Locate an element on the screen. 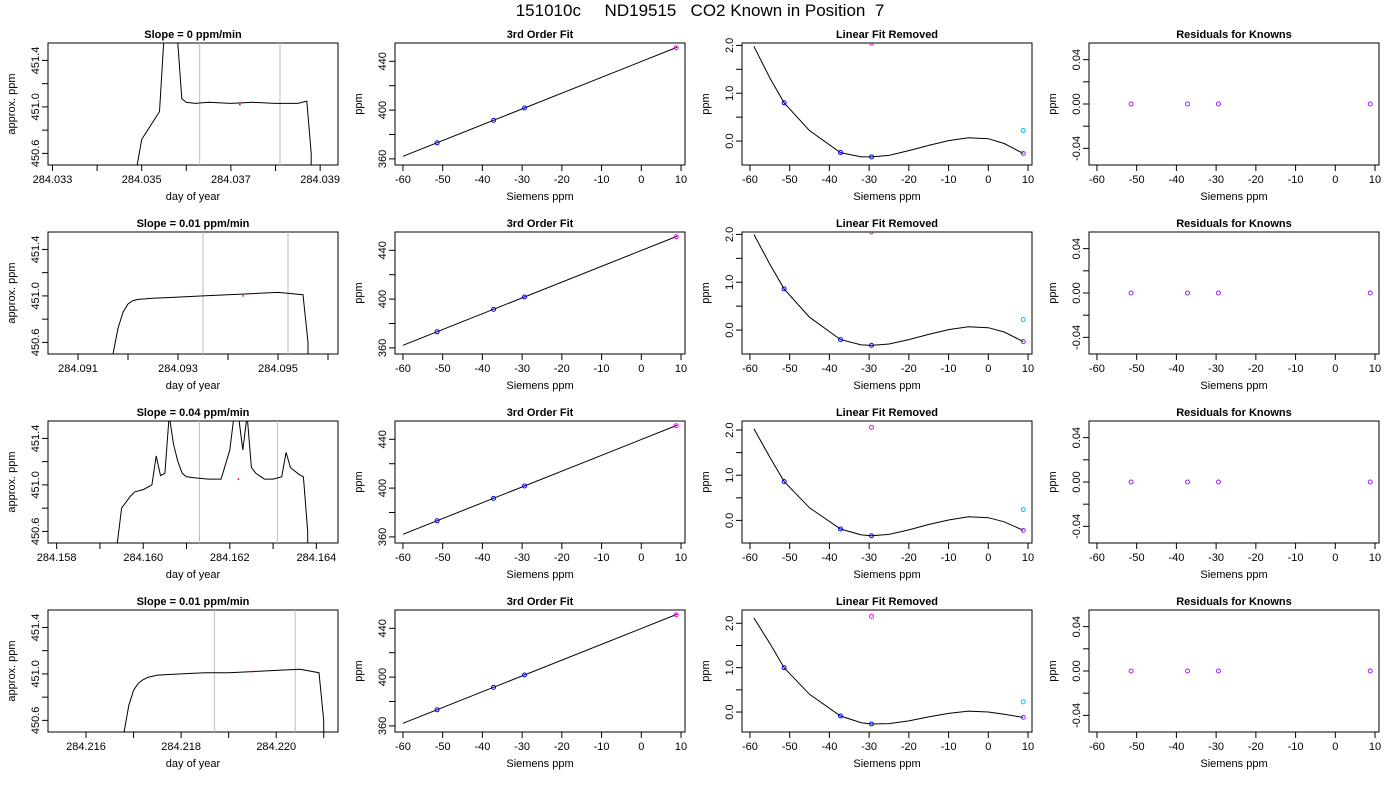  chart-title: Slope = 0.04 ppm/min is located at coordinates (193, 413).